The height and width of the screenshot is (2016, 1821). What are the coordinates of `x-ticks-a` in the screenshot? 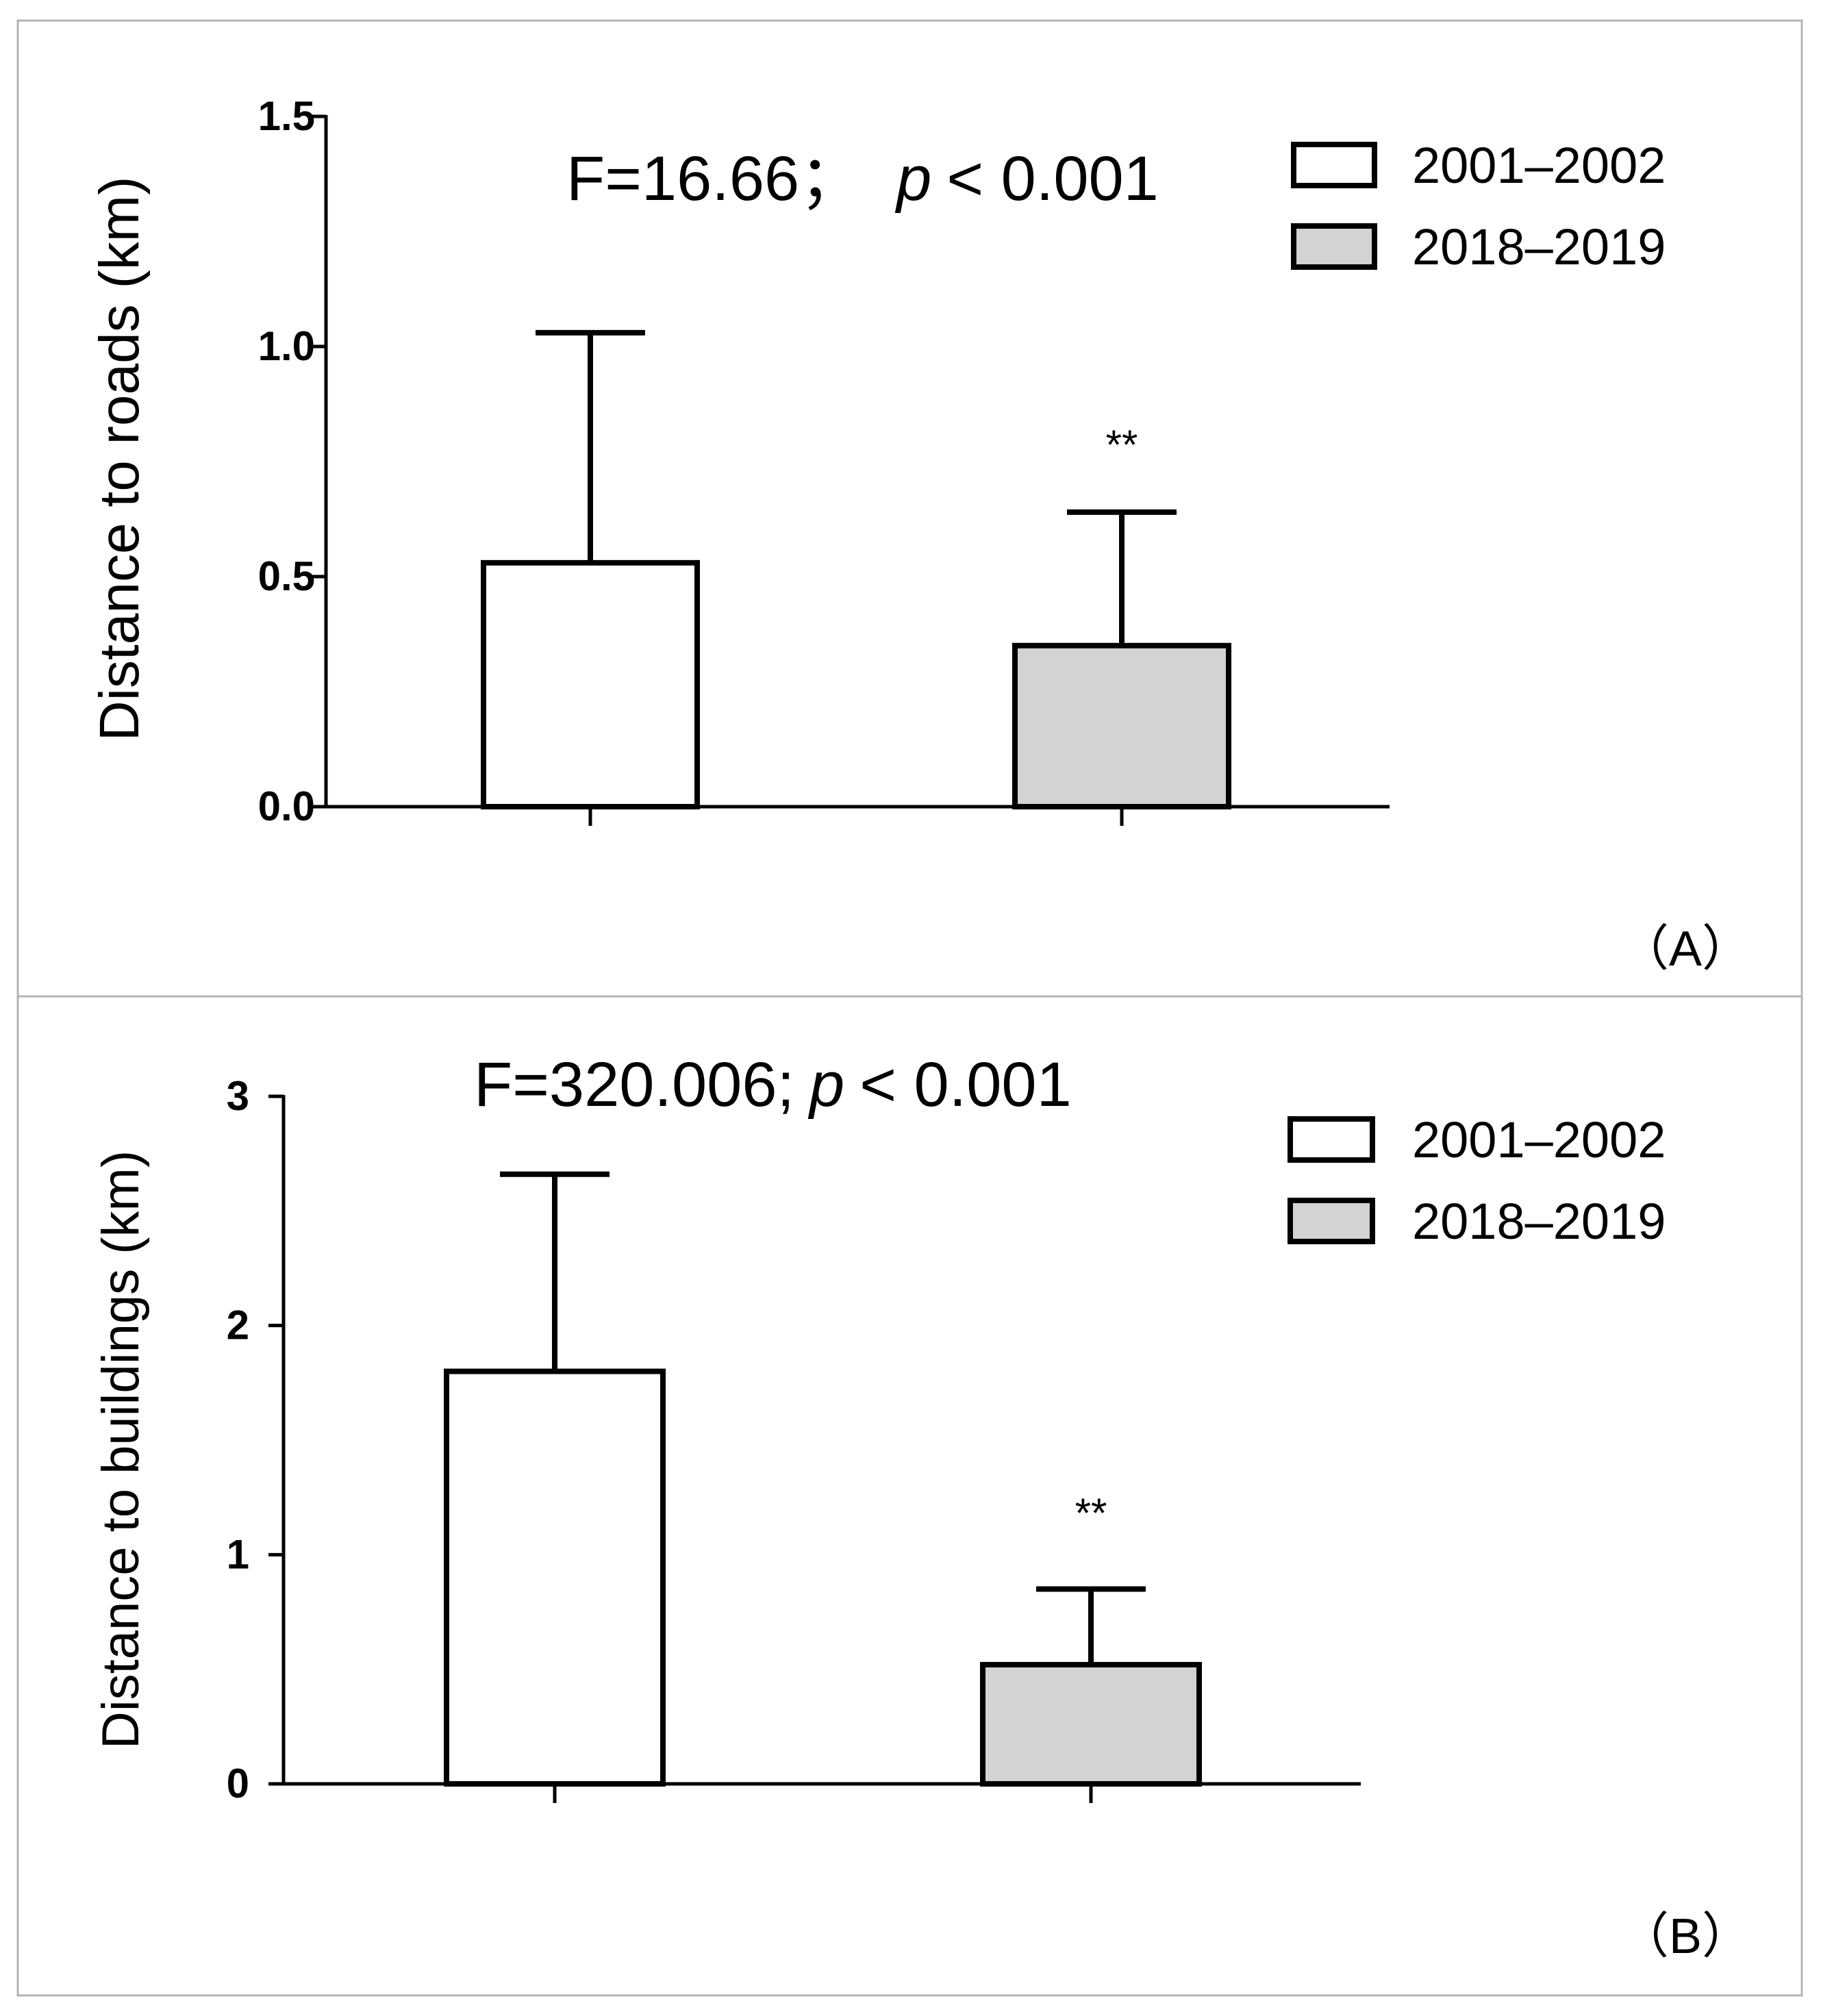 It's located at (856, 816).